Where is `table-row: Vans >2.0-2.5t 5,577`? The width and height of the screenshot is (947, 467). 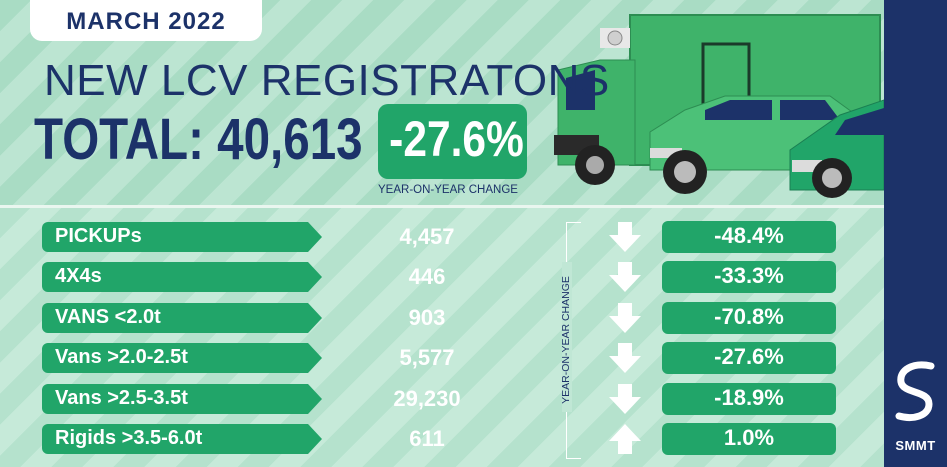
table-row: Vans >2.0-2.5t 5,577 is located at coordinates (295, 358).